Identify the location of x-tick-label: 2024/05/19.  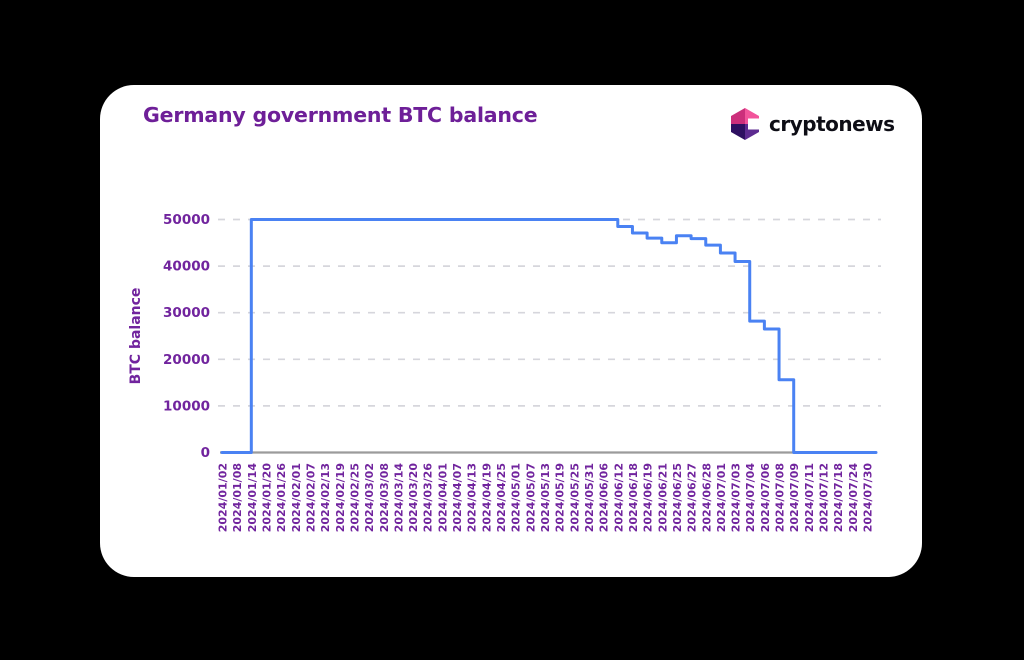
(560, 497).